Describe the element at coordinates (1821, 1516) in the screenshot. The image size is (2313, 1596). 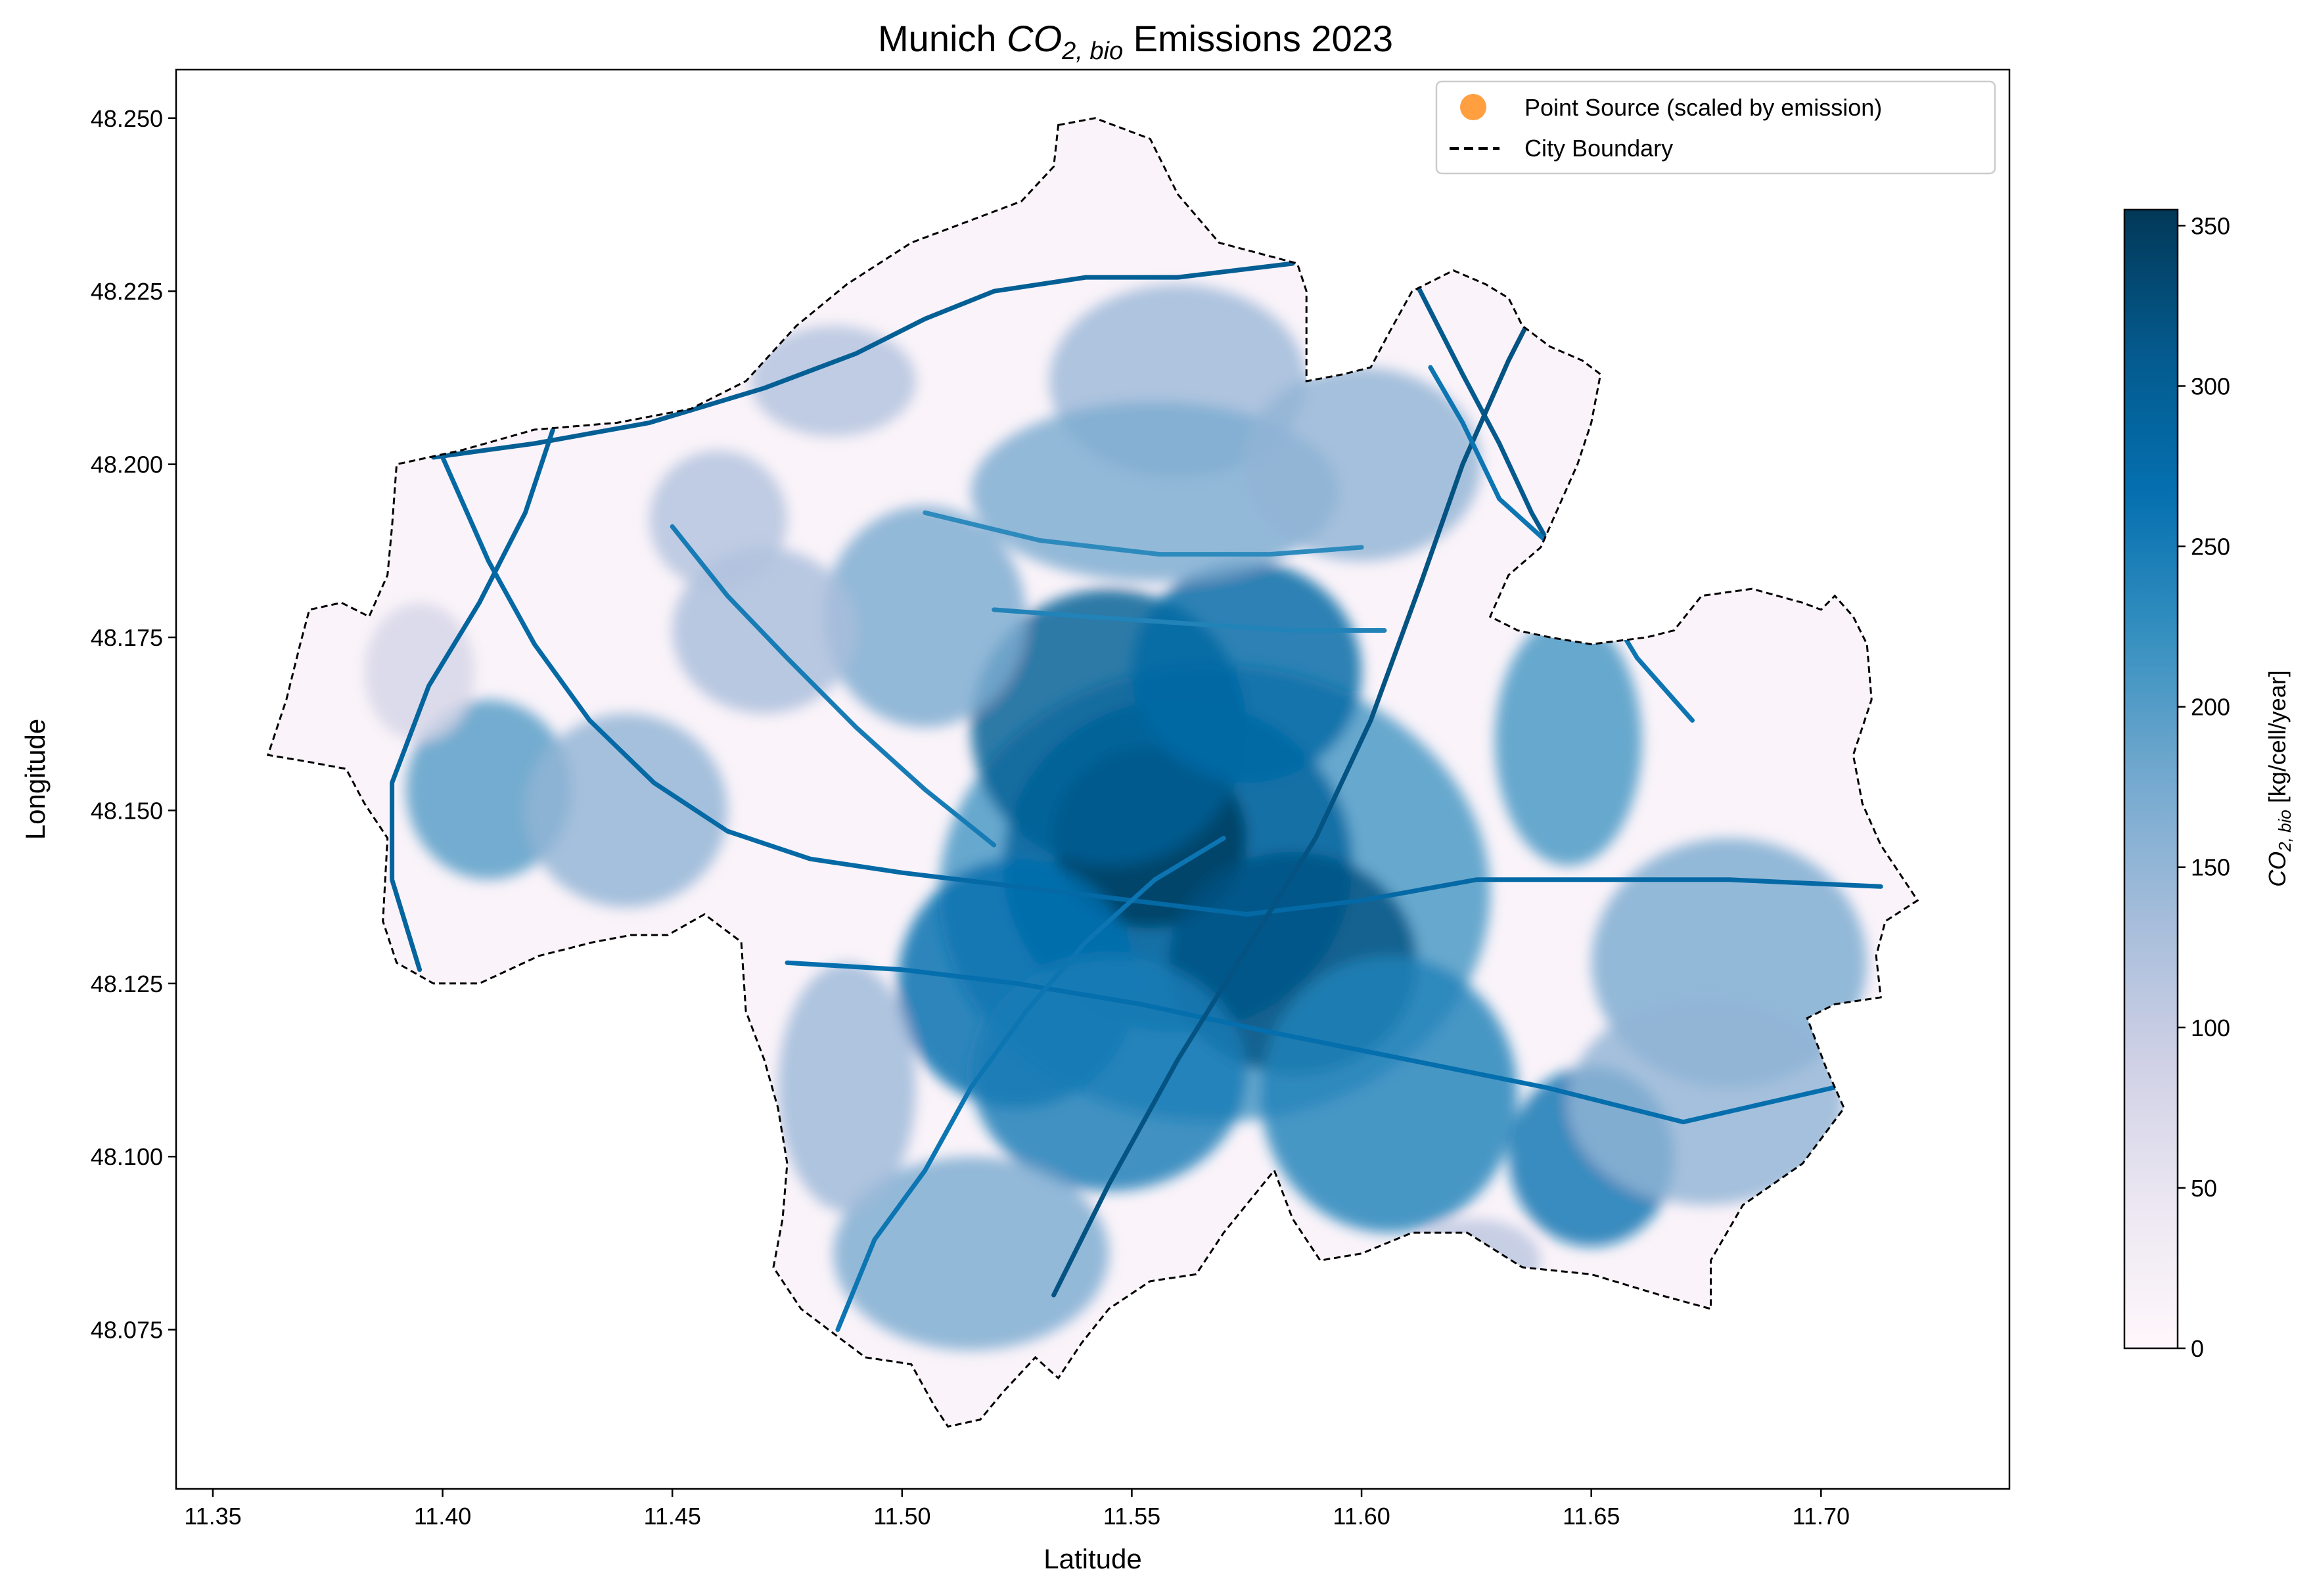
I see `x-tick-label: 11.70` at that location.